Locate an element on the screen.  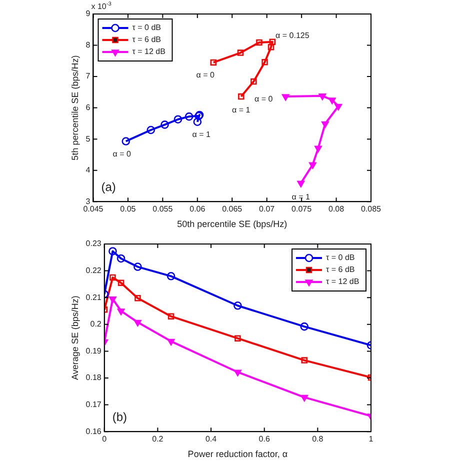
x-tick-label: 0.08 is located at coordinates (336, 209).